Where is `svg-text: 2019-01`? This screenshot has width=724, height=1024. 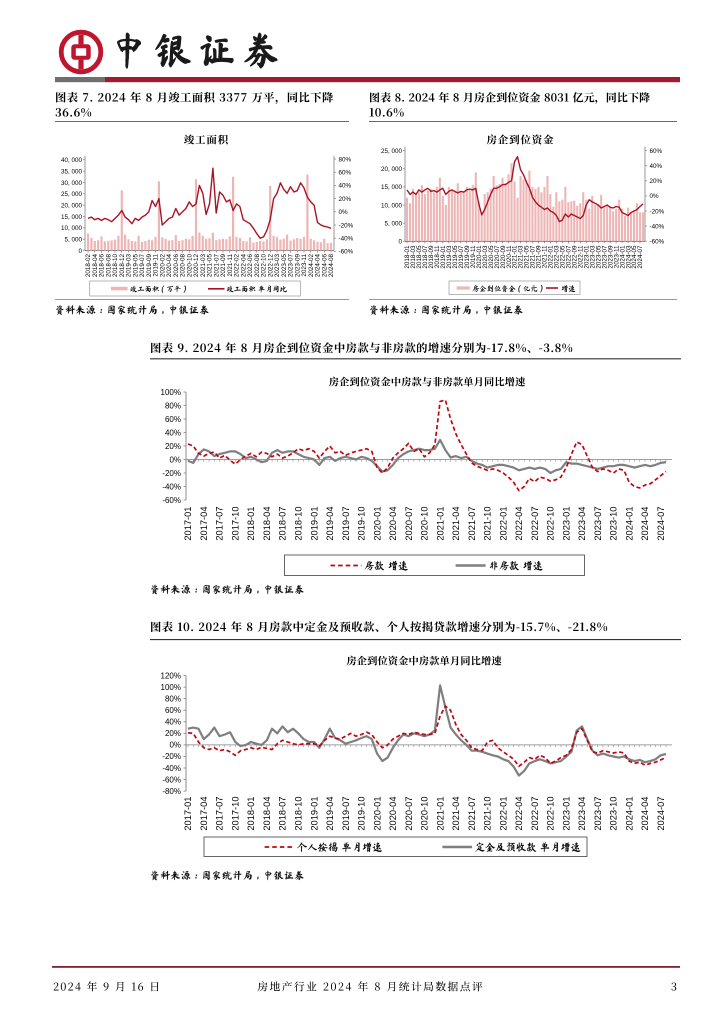 svg-text: 2019-01 is located at coordinates (443, 257).